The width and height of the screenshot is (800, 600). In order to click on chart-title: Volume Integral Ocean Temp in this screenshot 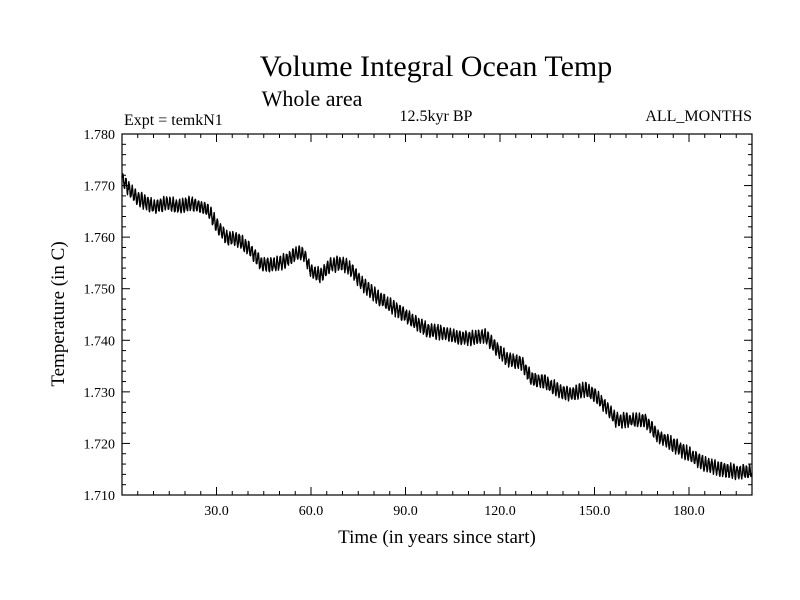, I will do `click(436, 66)`.